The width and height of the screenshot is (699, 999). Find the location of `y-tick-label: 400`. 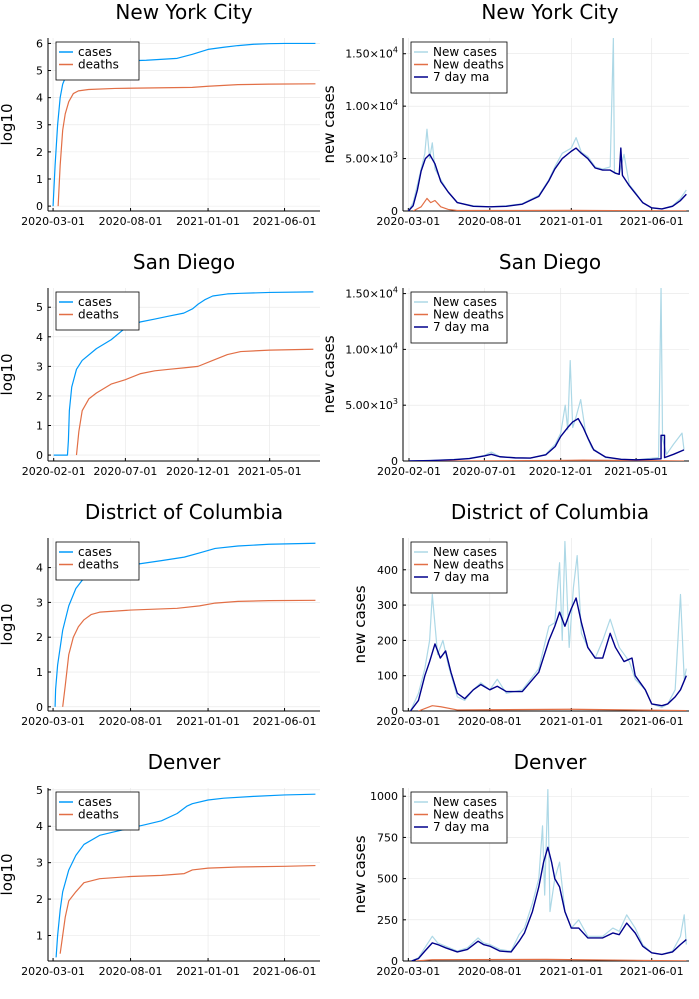

y-tick-label: 400 is located at coordinates (387, 570).